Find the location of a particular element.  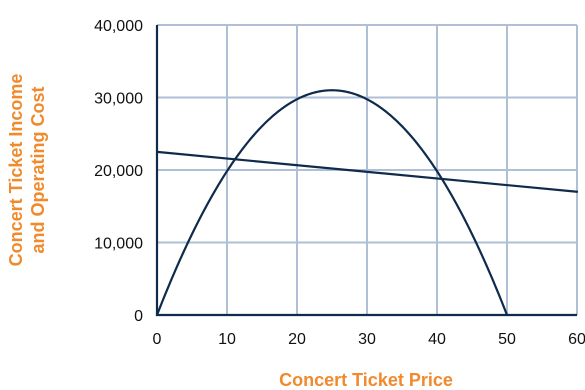

x-tick-label-5: 50 is located at coordinates (507, 339).